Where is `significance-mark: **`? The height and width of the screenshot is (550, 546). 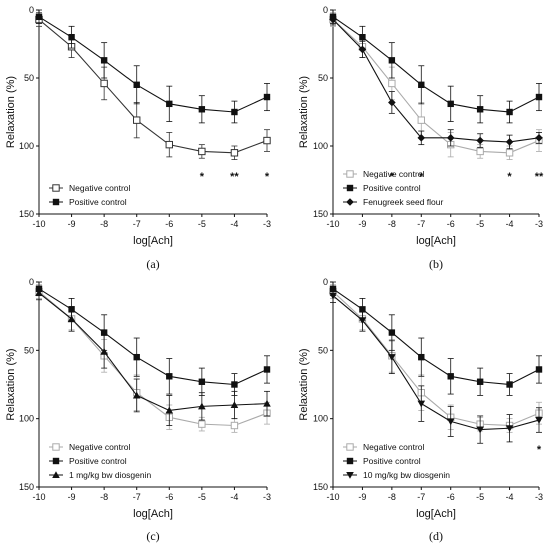
significance-mark: ** is located at coordinates (234, 177).